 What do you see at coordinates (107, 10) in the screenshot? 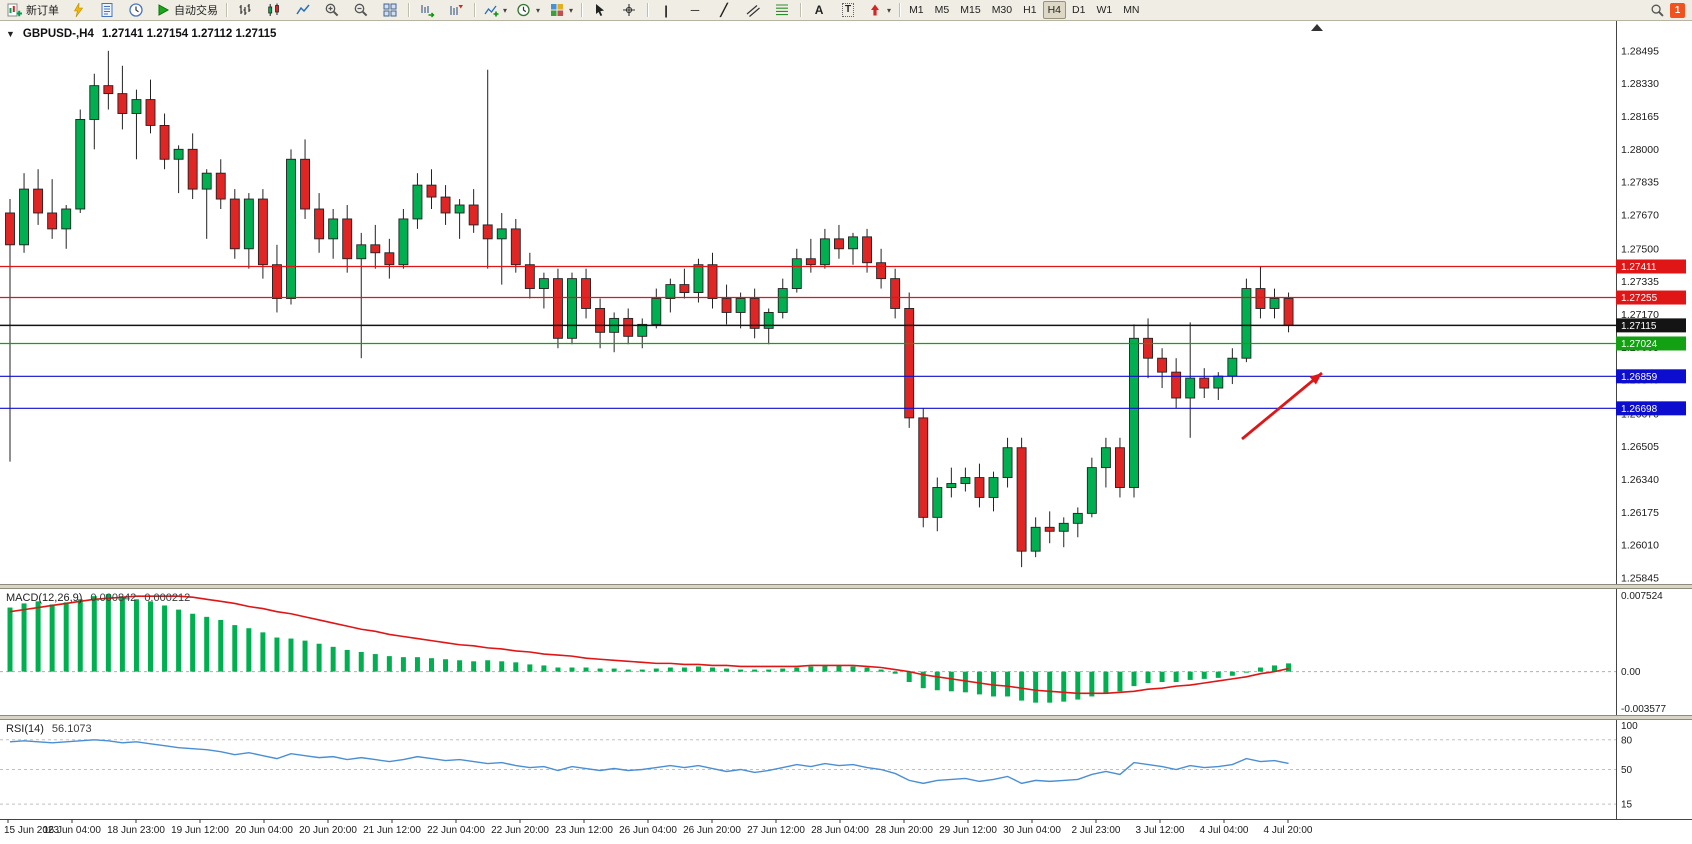
I see `script-button` at bounding box center [107, 10].